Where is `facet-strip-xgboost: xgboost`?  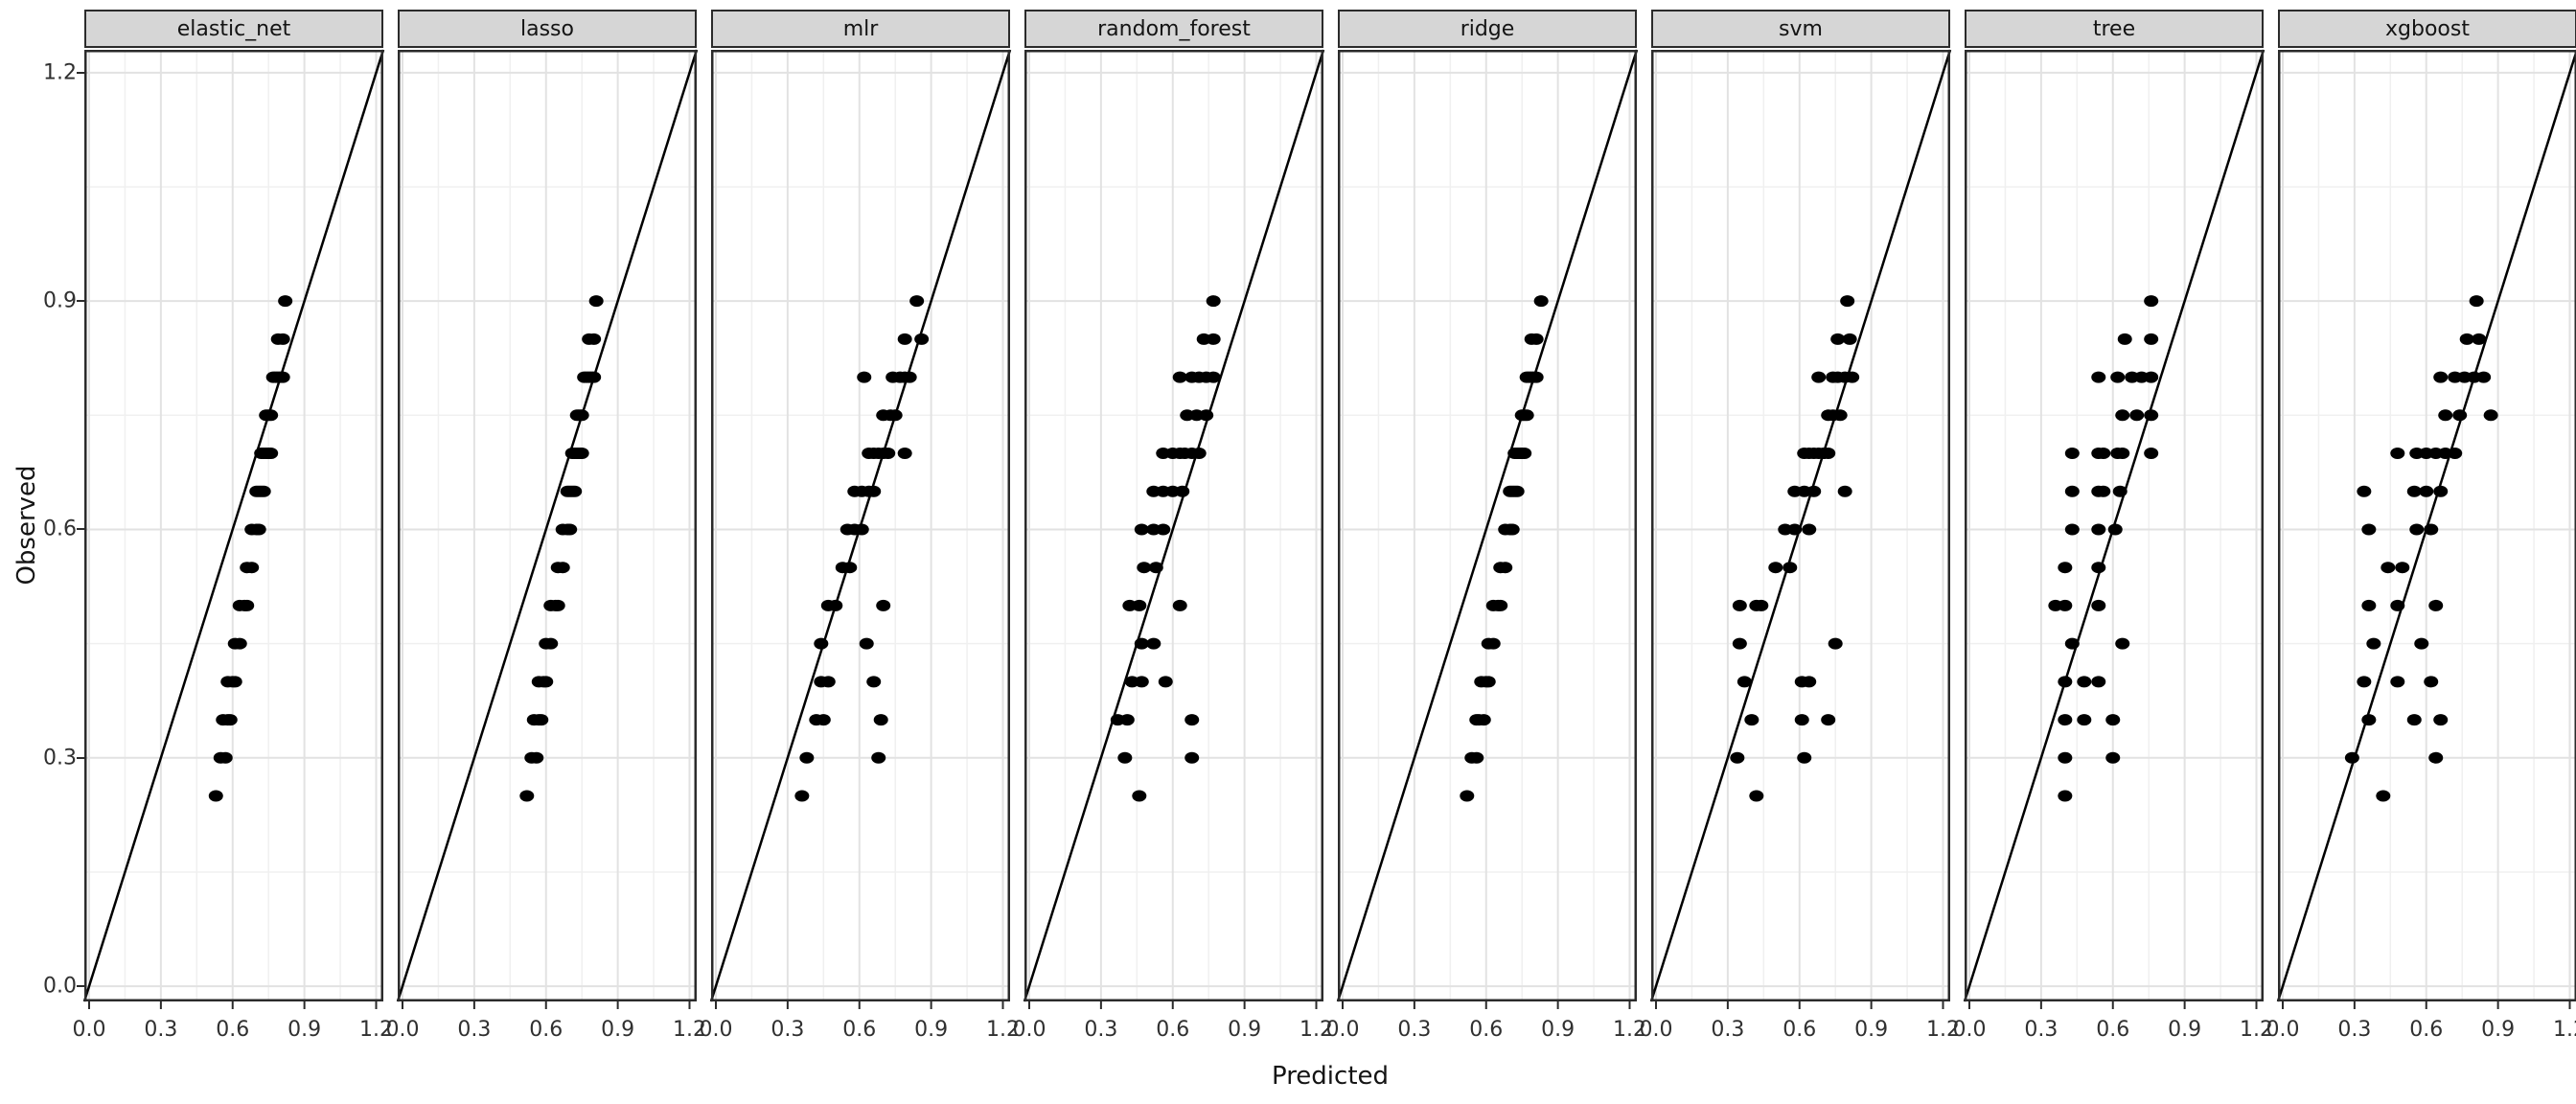
facet-strip-xgboost: xgboost is located at coordinates (2427, 29).